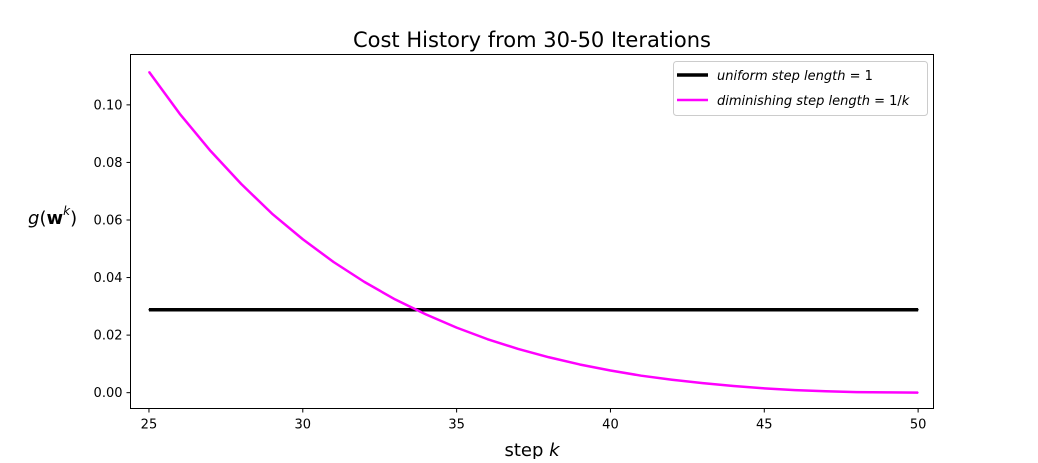  What do you see at coordinates (108, 220) in the screenshot?
I see `y-tick-label-3: 0.06` at bounding box center [108, 220].